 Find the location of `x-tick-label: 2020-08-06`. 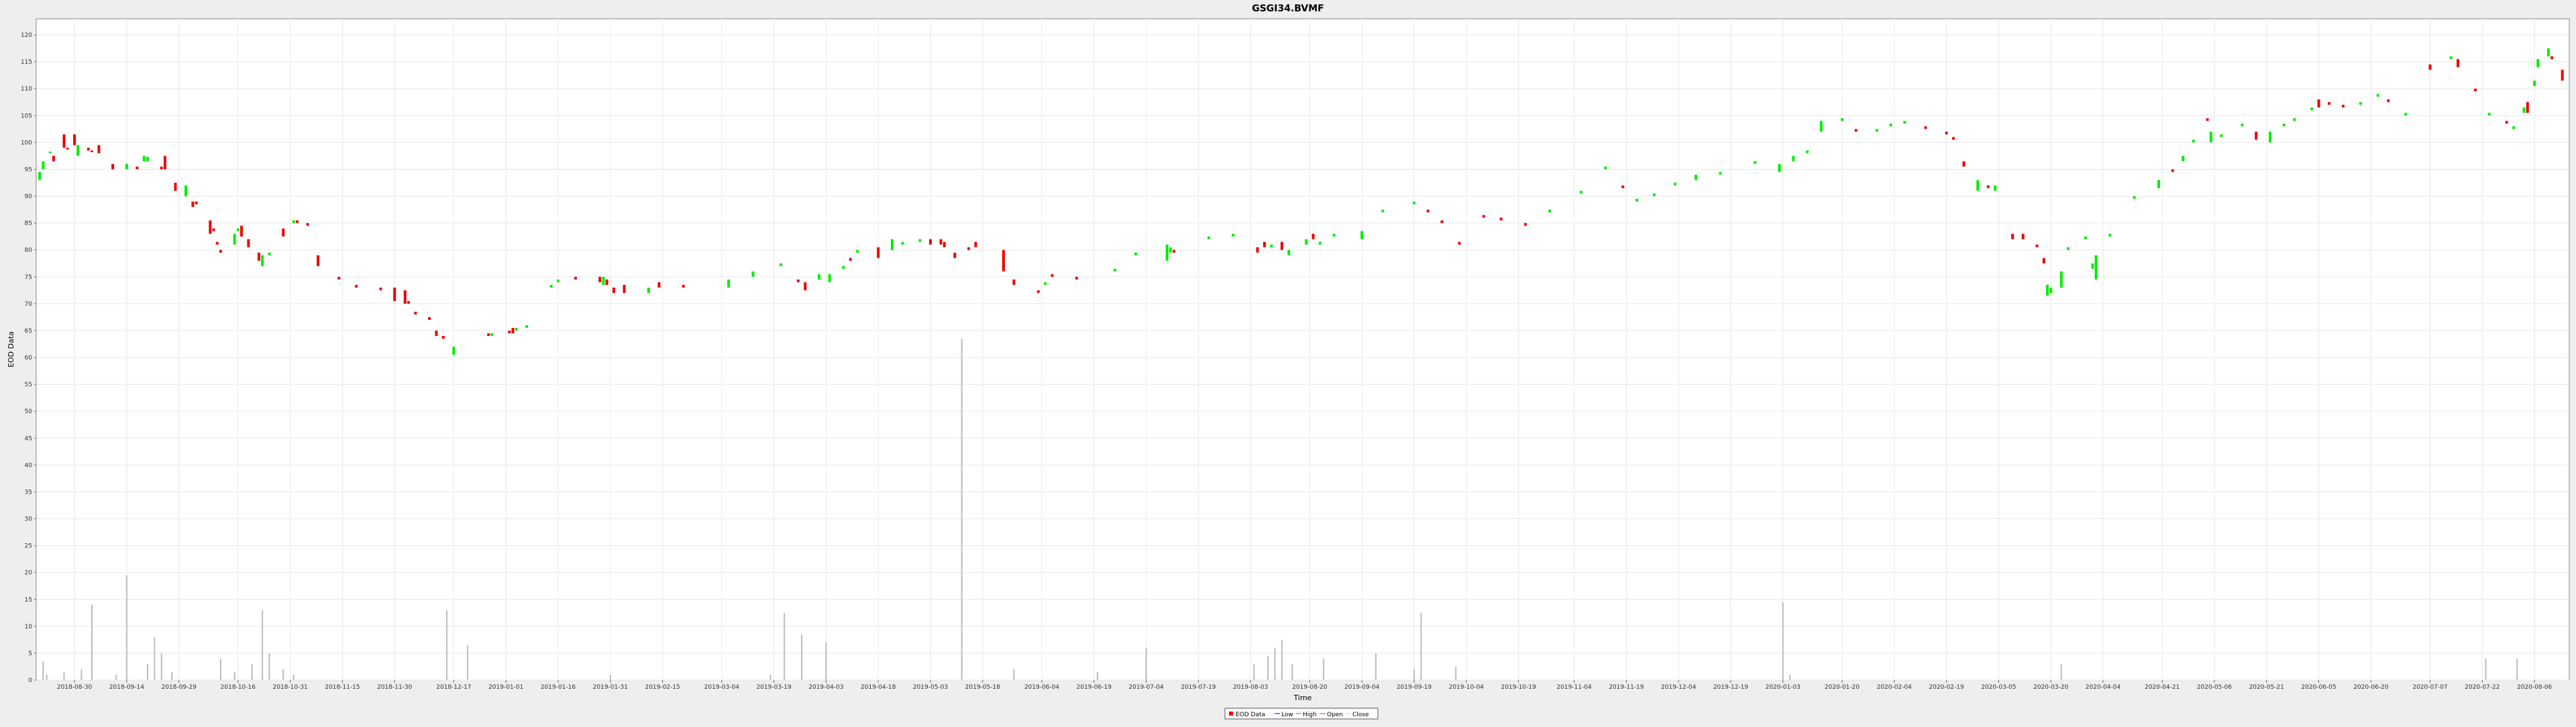

x-tick-label: 2020-08-06 is located at coordinates (2535, 687).